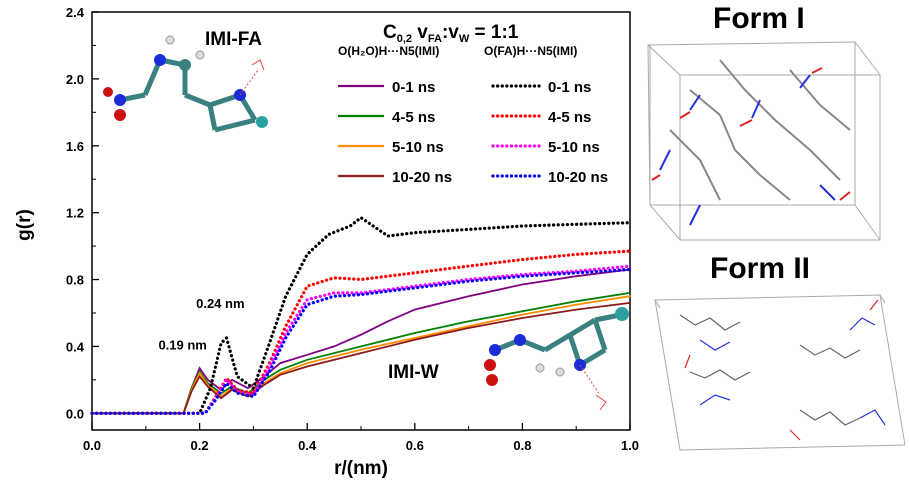  Describe the element at coordinates (75, 79) in the screenshot. I see `y-tick-label: 2.0` at that location.